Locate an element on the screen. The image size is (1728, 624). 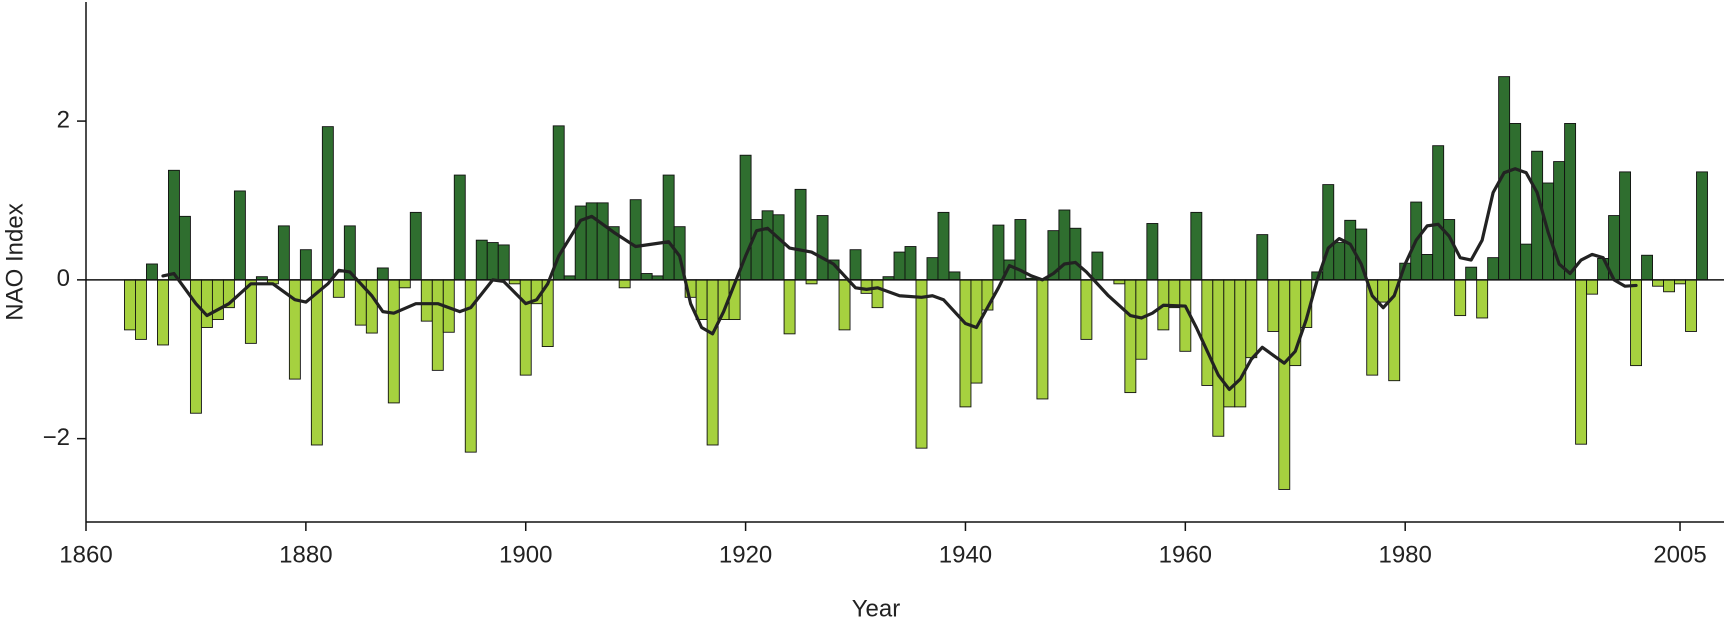
x-tick-label: 1900 is located at coordinates (525, 554).